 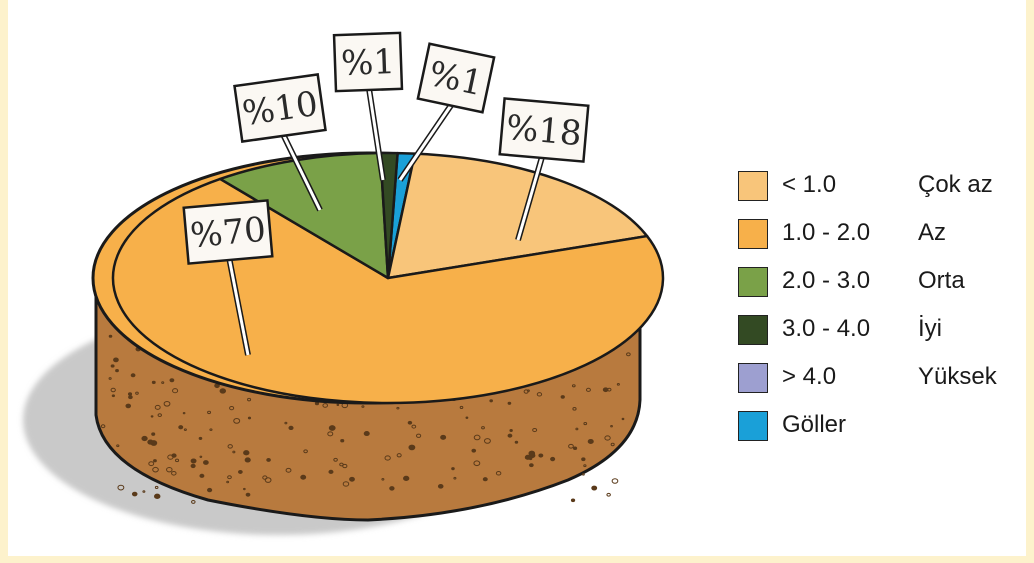 What do you see at coordinates (826, 232) in the screenshot?
I see `legend-range: 1.0 - 2.0` at bounding box center [826, 232].